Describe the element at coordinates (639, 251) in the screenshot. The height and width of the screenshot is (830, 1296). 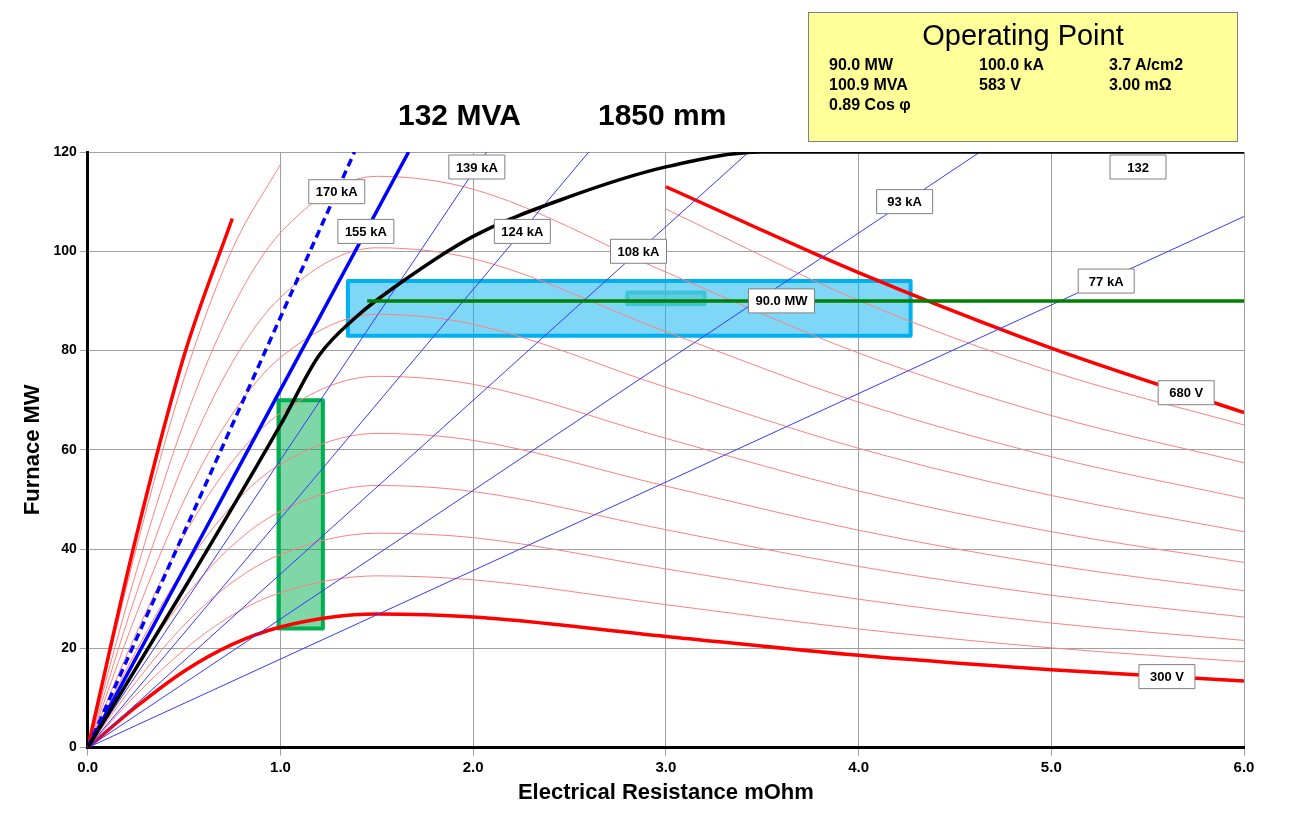
I see `annotation: 108 kA` at that location.